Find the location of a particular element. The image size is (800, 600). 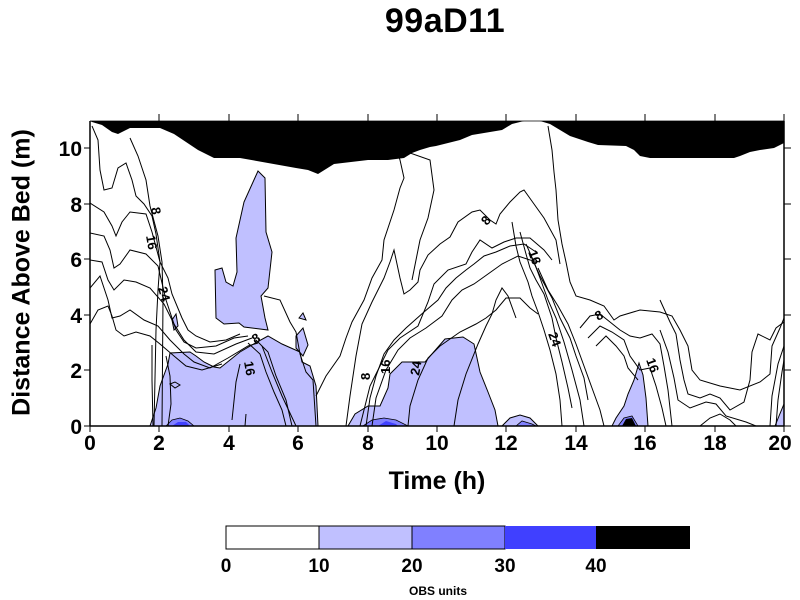

x-tick-label: 2 is located at coordinates (159, 443).